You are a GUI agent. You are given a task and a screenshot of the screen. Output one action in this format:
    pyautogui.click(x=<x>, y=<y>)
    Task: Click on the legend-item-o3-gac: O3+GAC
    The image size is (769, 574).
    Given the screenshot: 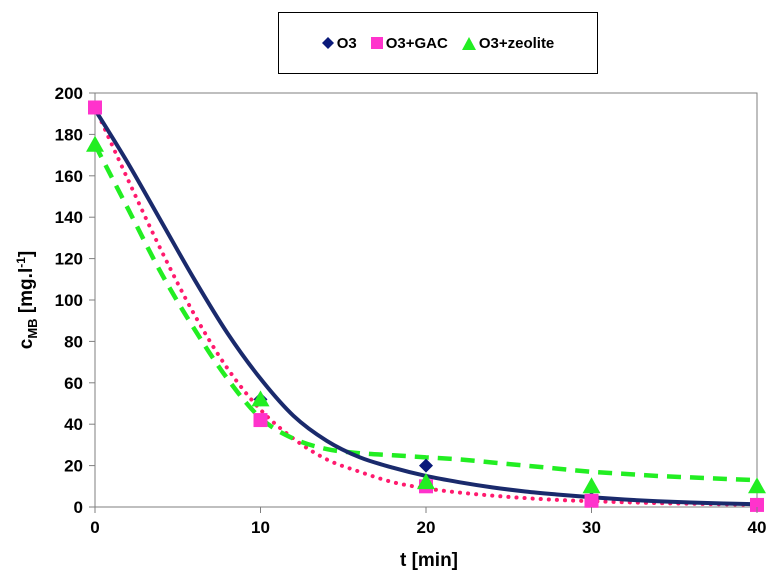 What is the action you would take?
    pyautogui.click(x=409, y=43)
    